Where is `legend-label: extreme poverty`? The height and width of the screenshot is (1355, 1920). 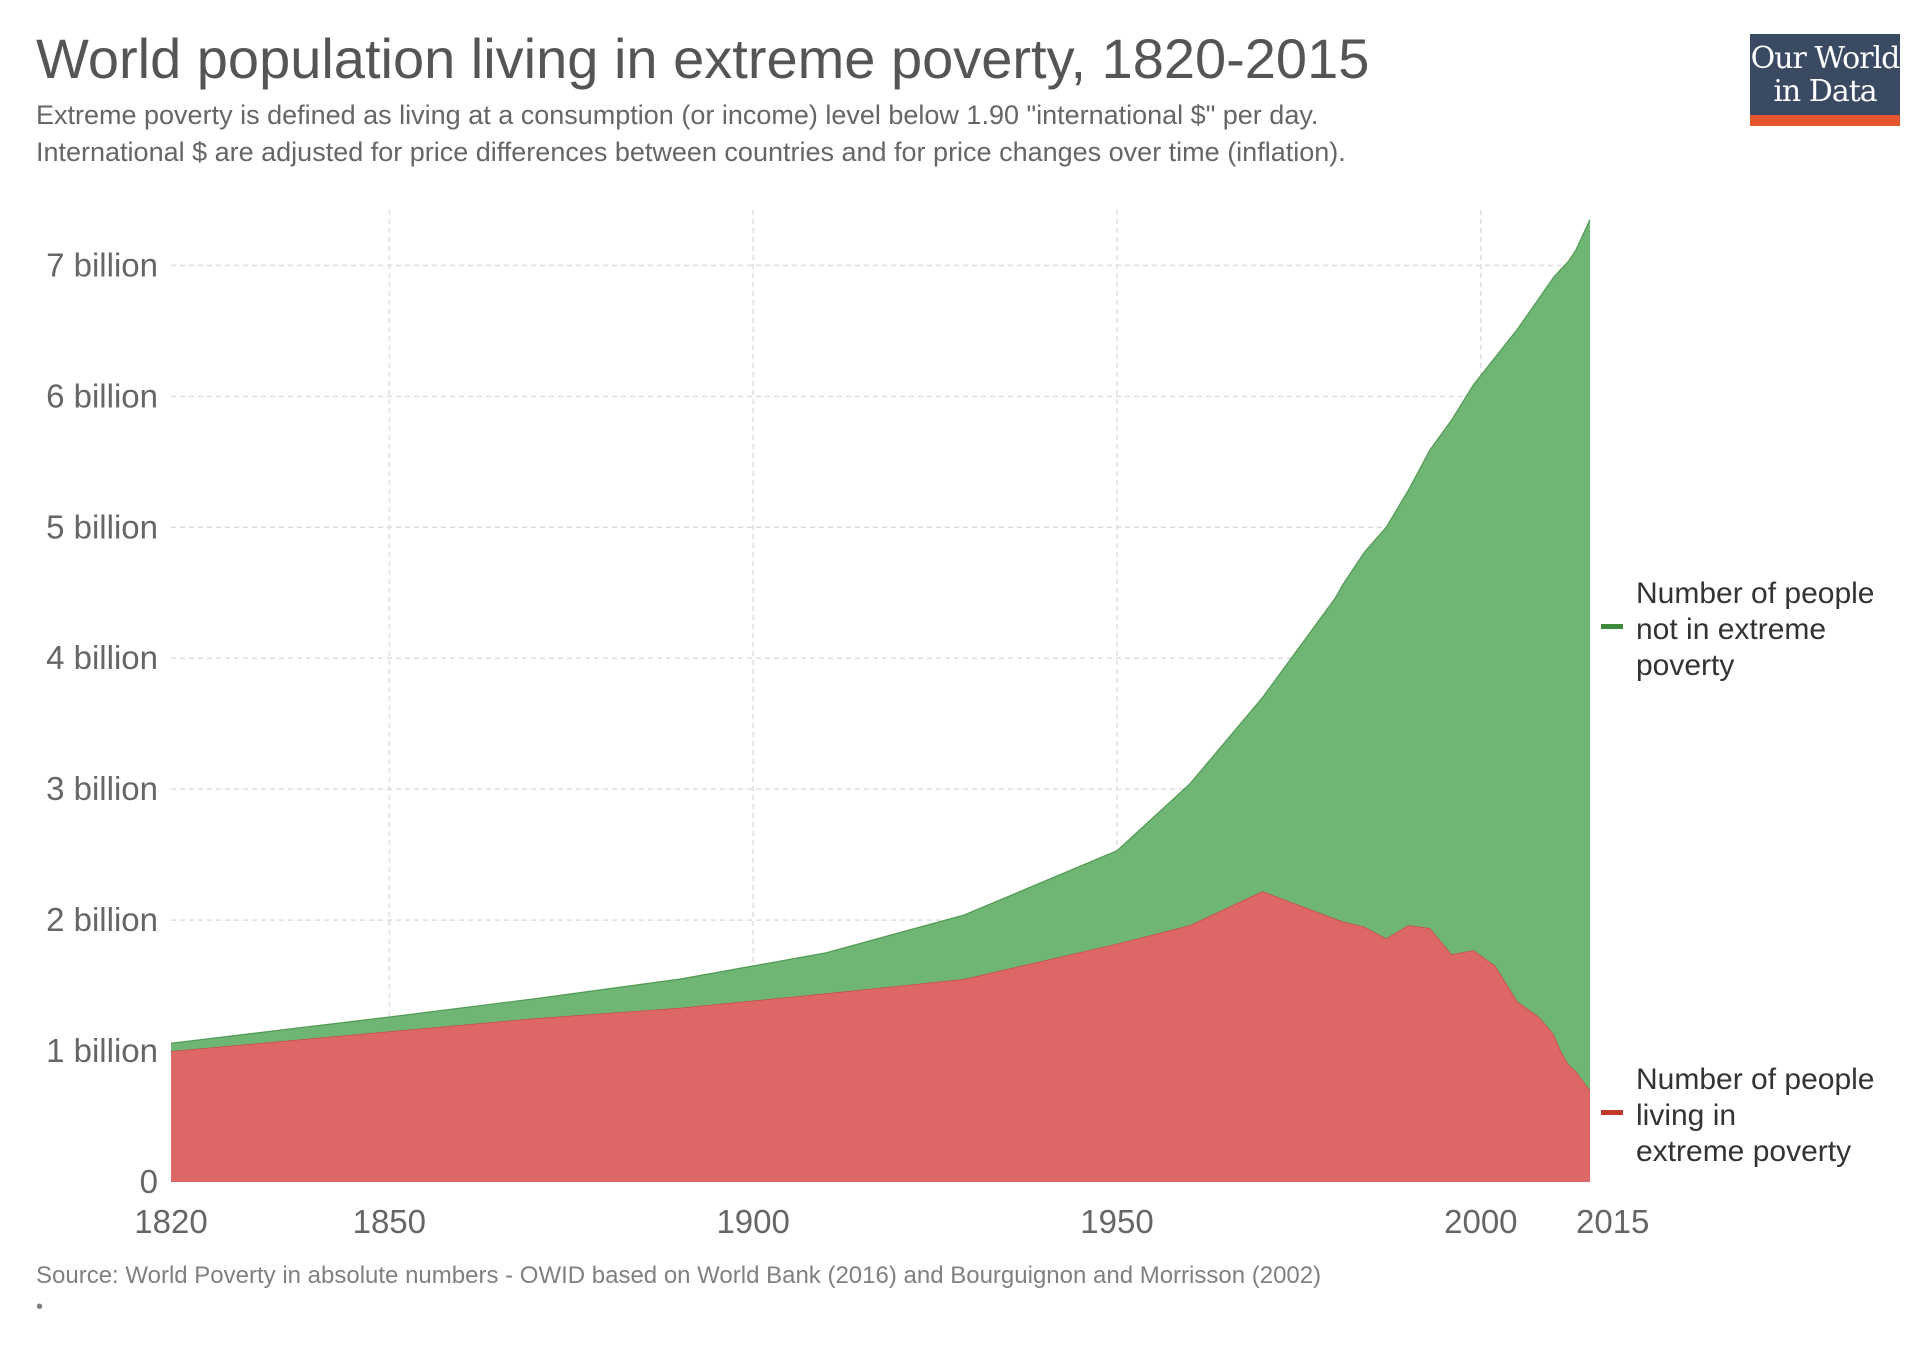
legend-label: extreme poverty is located at coordinates (1743, 1151).